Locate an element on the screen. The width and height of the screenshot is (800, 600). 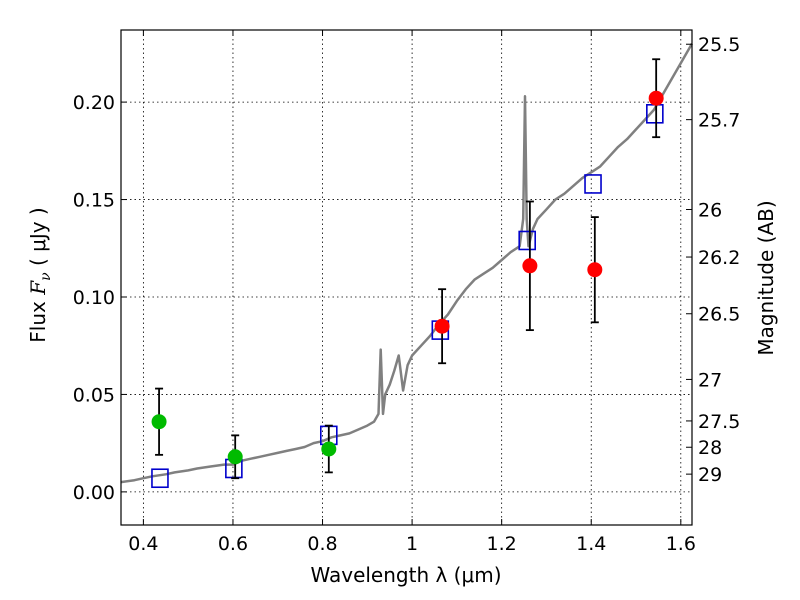
y-axis-label-suffix: ( μJy ) is located at coordinates (38, 239).